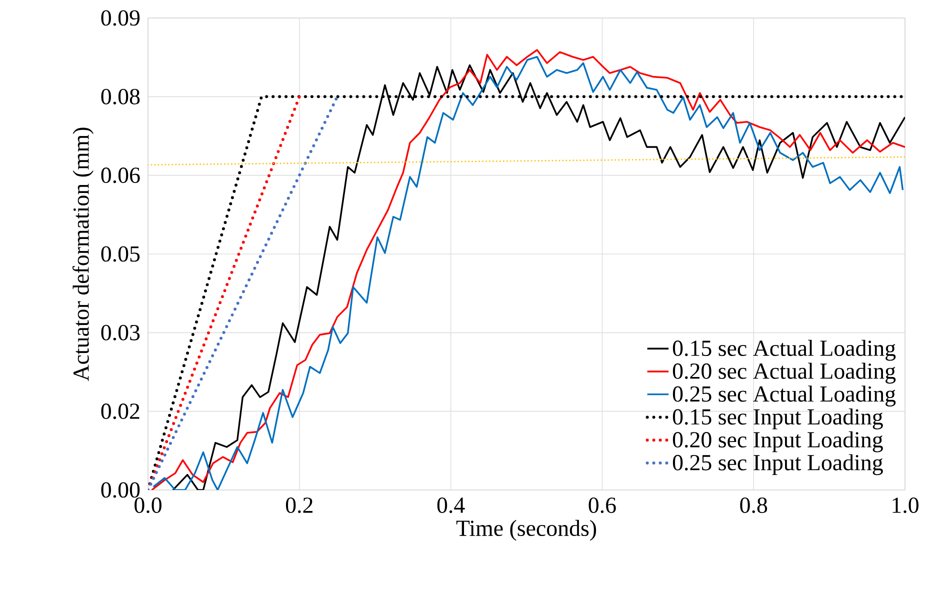 Image resolution: width=930 pixels, height=594 pixels. I want to click on y-tick-label: 0.08, so click(120, 96).